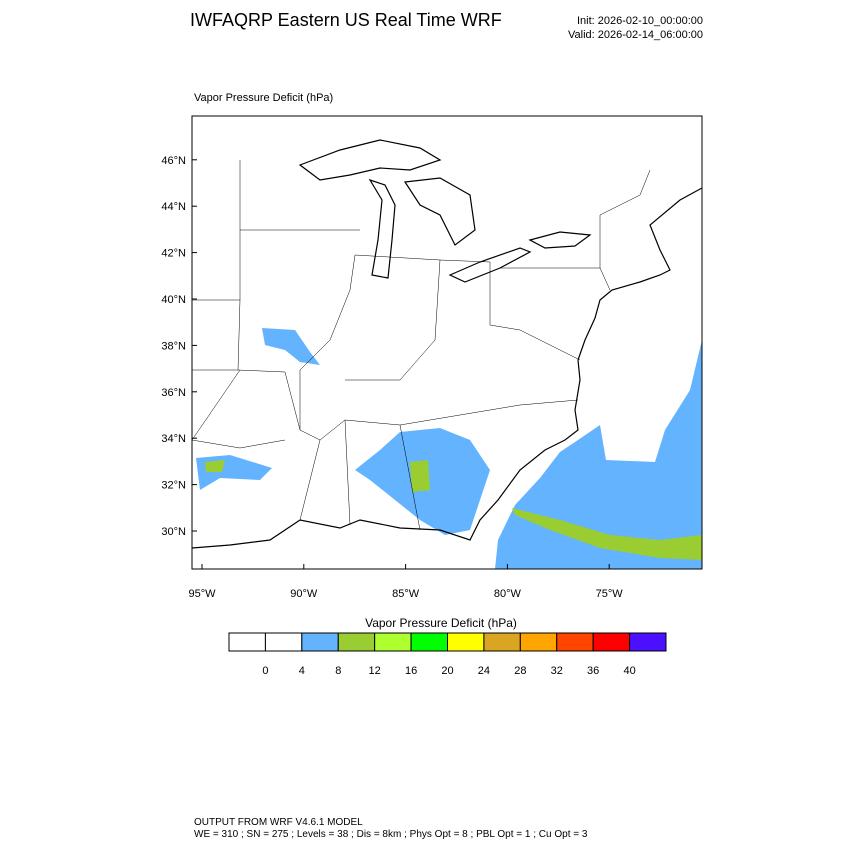 This screenshot has width=850, height=850. What do you see at coordinates (441, 623) in the screenshot?
I see `colorbar-title: Vapor Pressure Deficit (hPa)` at bounding box center [441, 623].